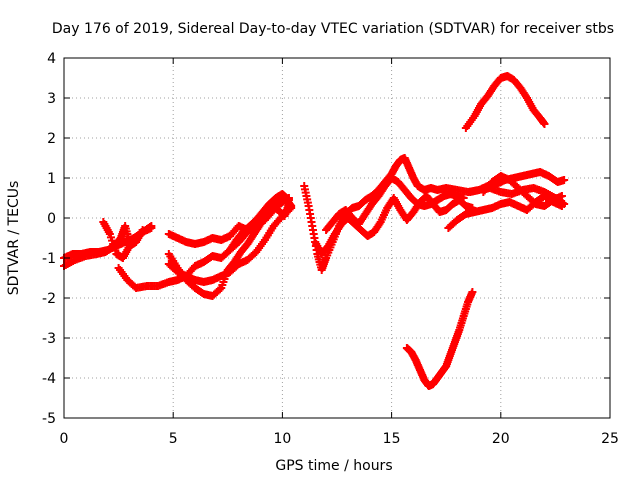  What do you see at coordinates (49, 259) in the screenshot?
I see `y-tick-label: -1` at bounding box center [49, 259].